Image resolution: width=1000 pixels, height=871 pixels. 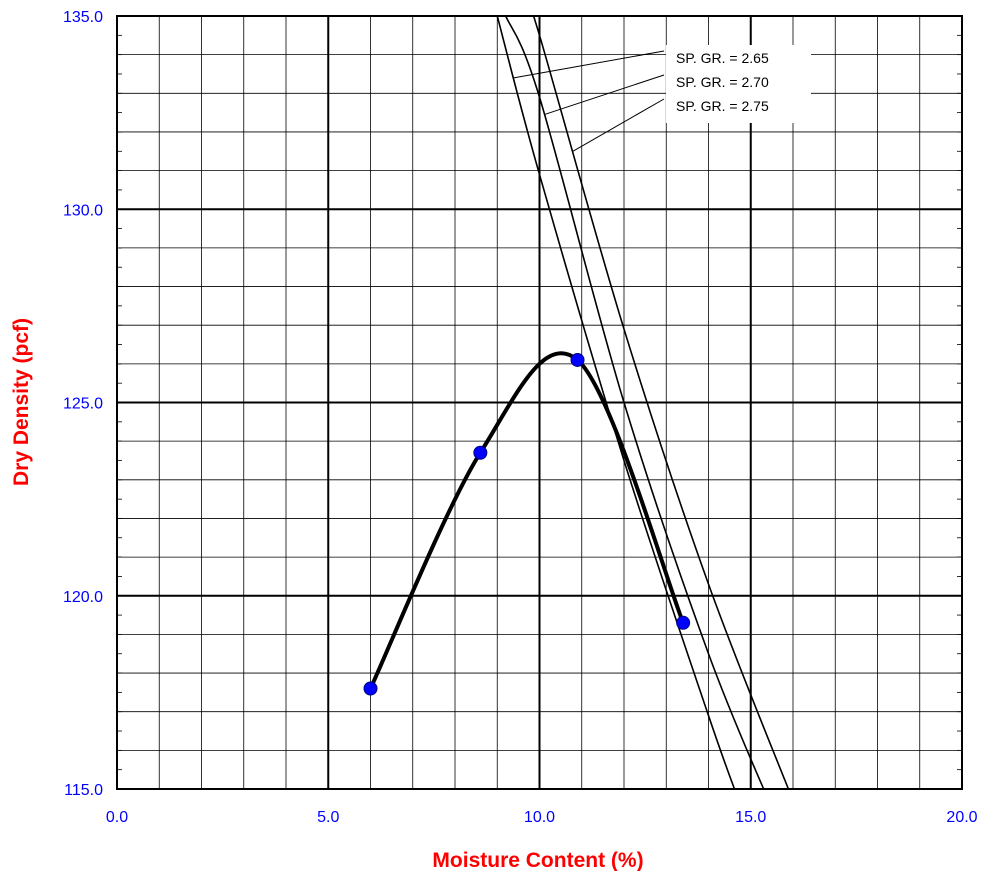 I want to click on y-tick-label: 130.0, so click(x=83, y=210).